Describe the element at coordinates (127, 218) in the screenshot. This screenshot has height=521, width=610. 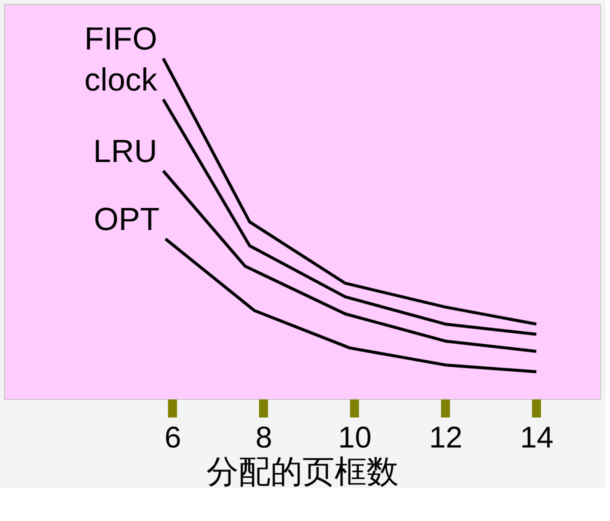
I see `series-label: OPT` at that location.